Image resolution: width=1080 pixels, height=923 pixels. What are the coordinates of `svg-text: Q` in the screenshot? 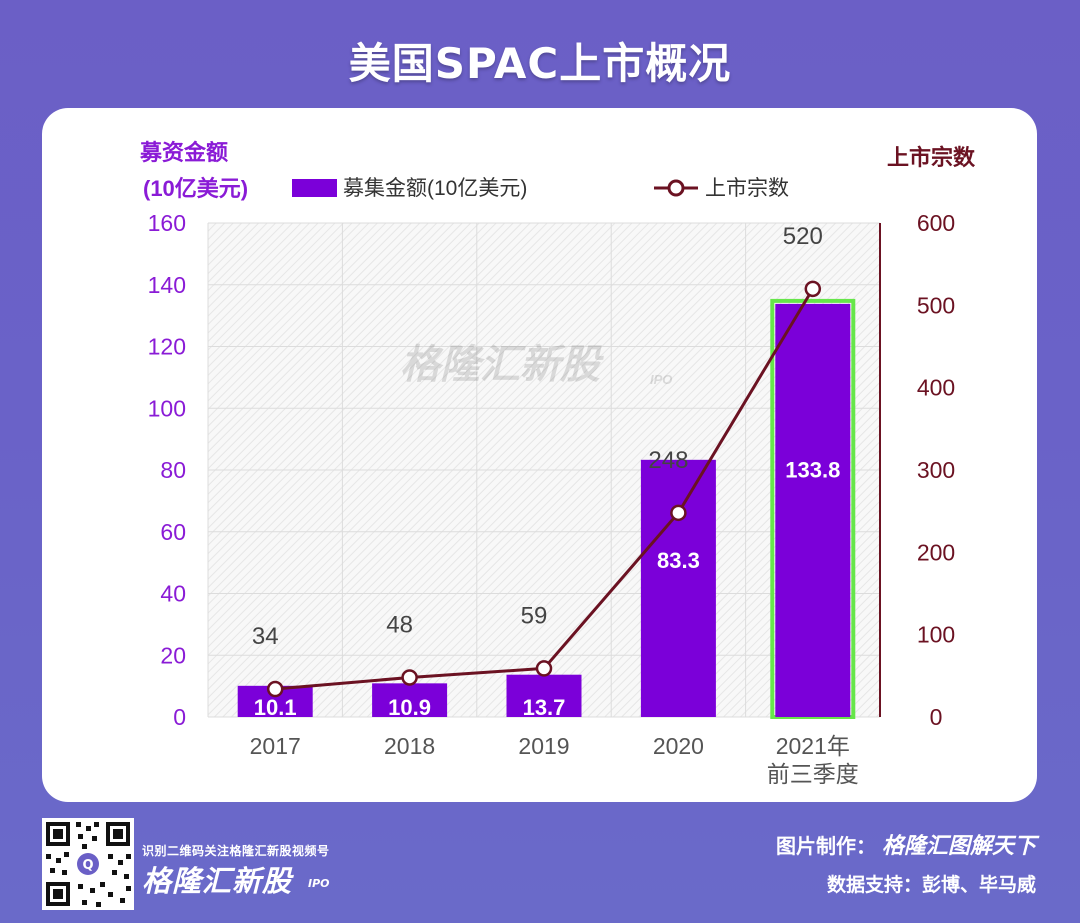 It's located at (87, 865).